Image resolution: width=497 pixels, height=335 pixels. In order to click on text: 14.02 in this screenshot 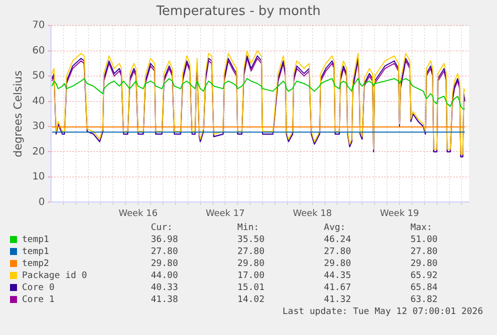, I will do `click(251, 300)`.